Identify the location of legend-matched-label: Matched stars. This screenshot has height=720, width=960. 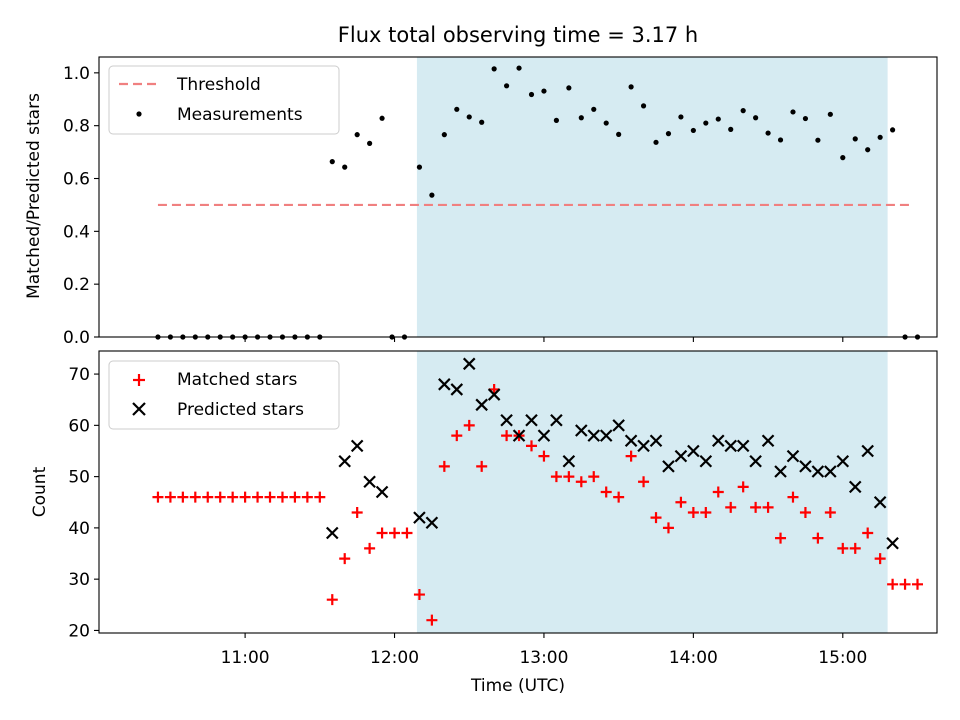
(237, 380).